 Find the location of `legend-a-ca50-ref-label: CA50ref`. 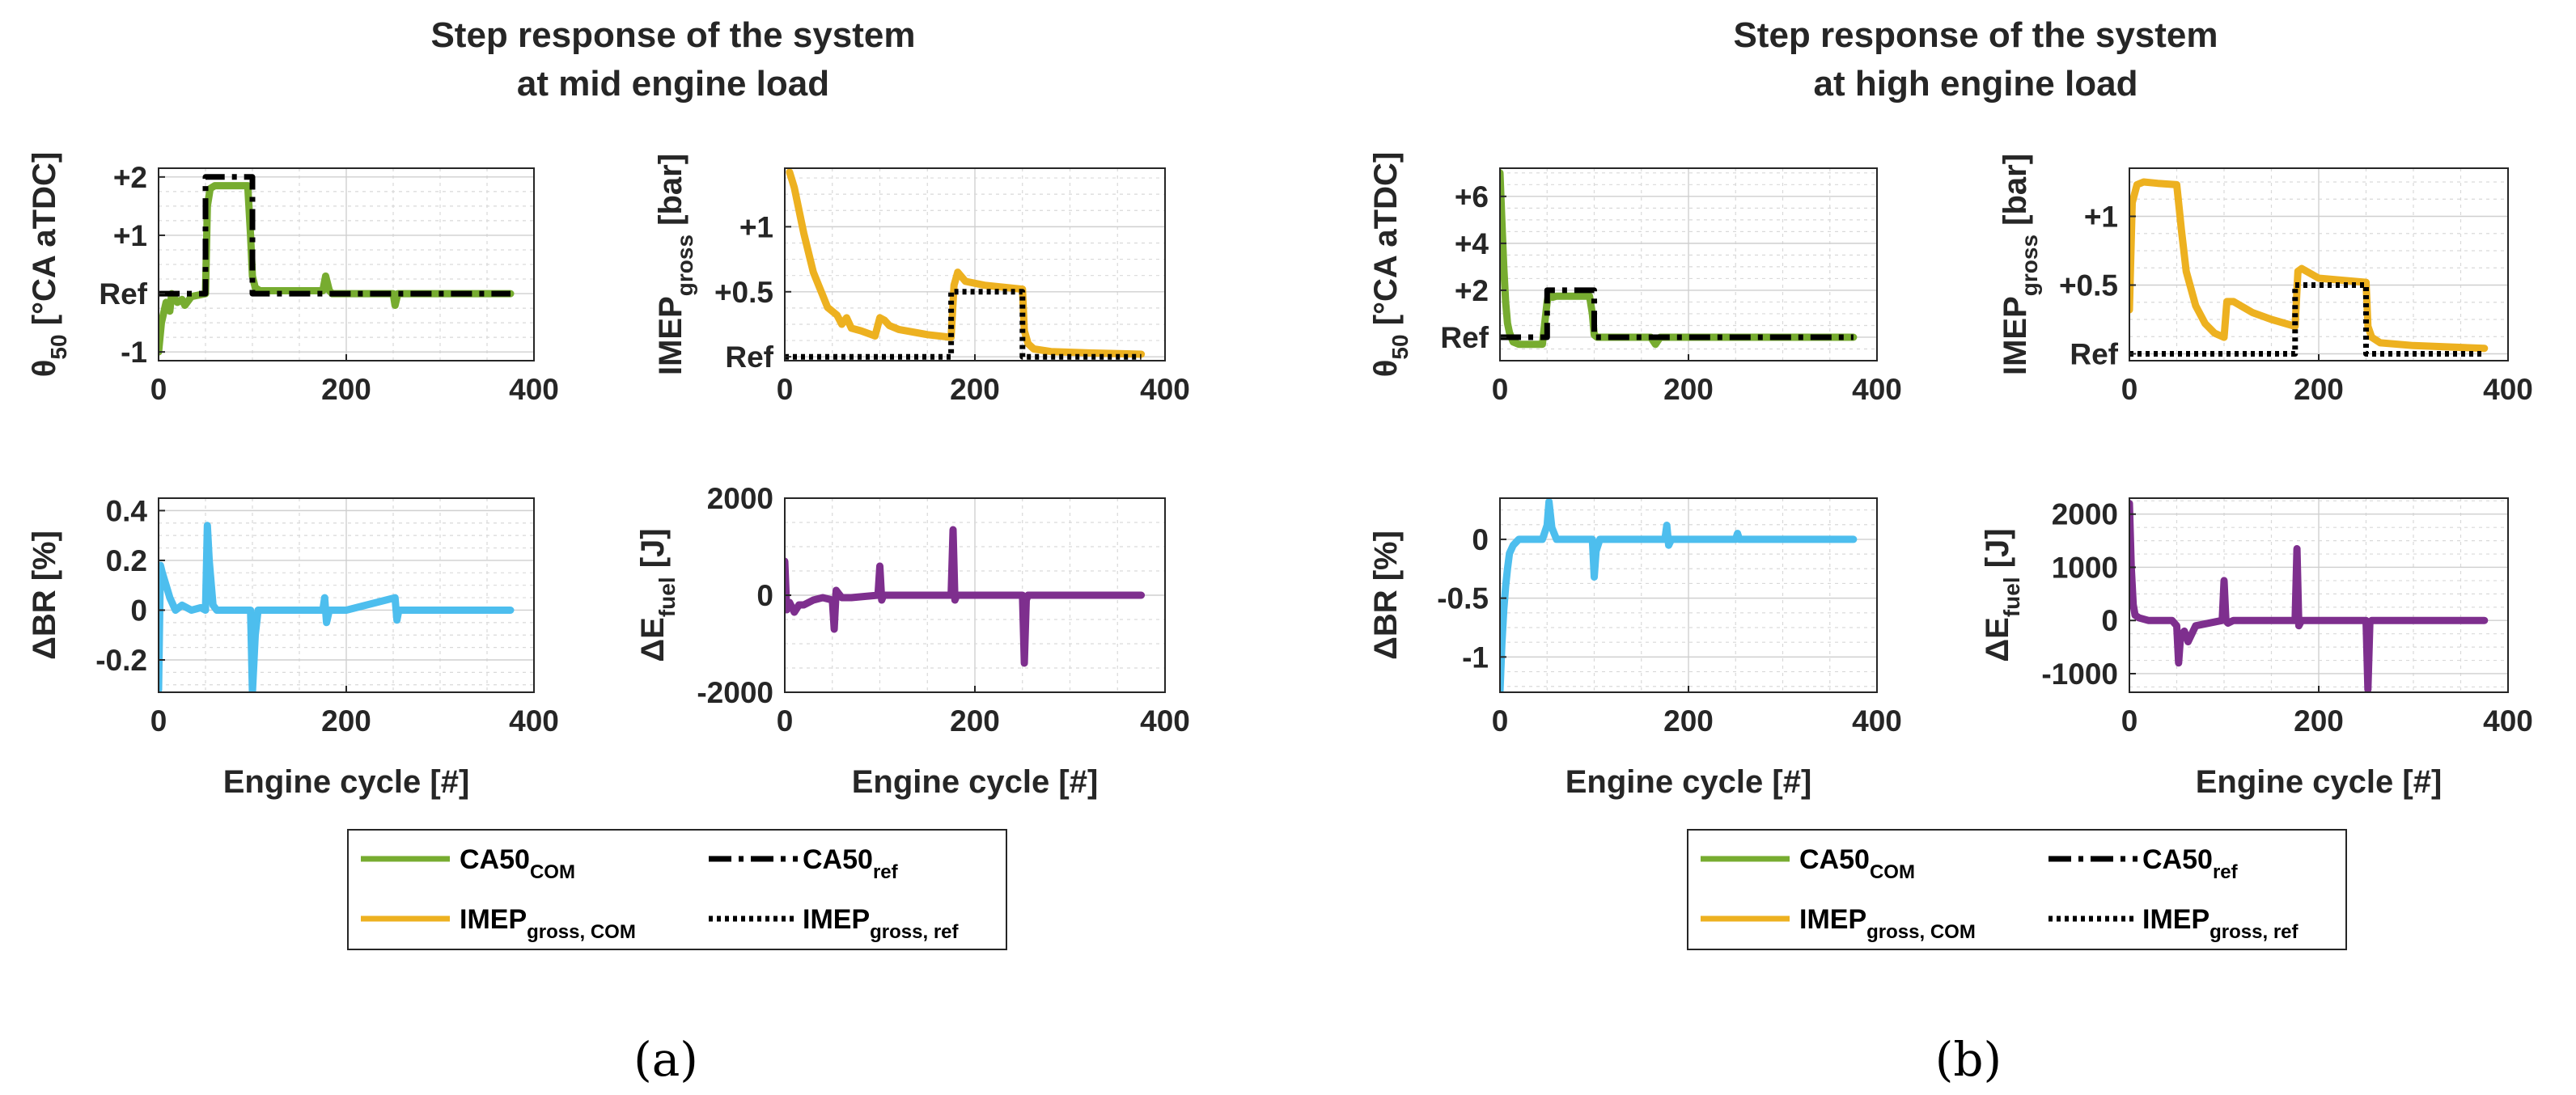

legend-a-ca50-ref-label: CA50ref is located at coordinates (851, 863).